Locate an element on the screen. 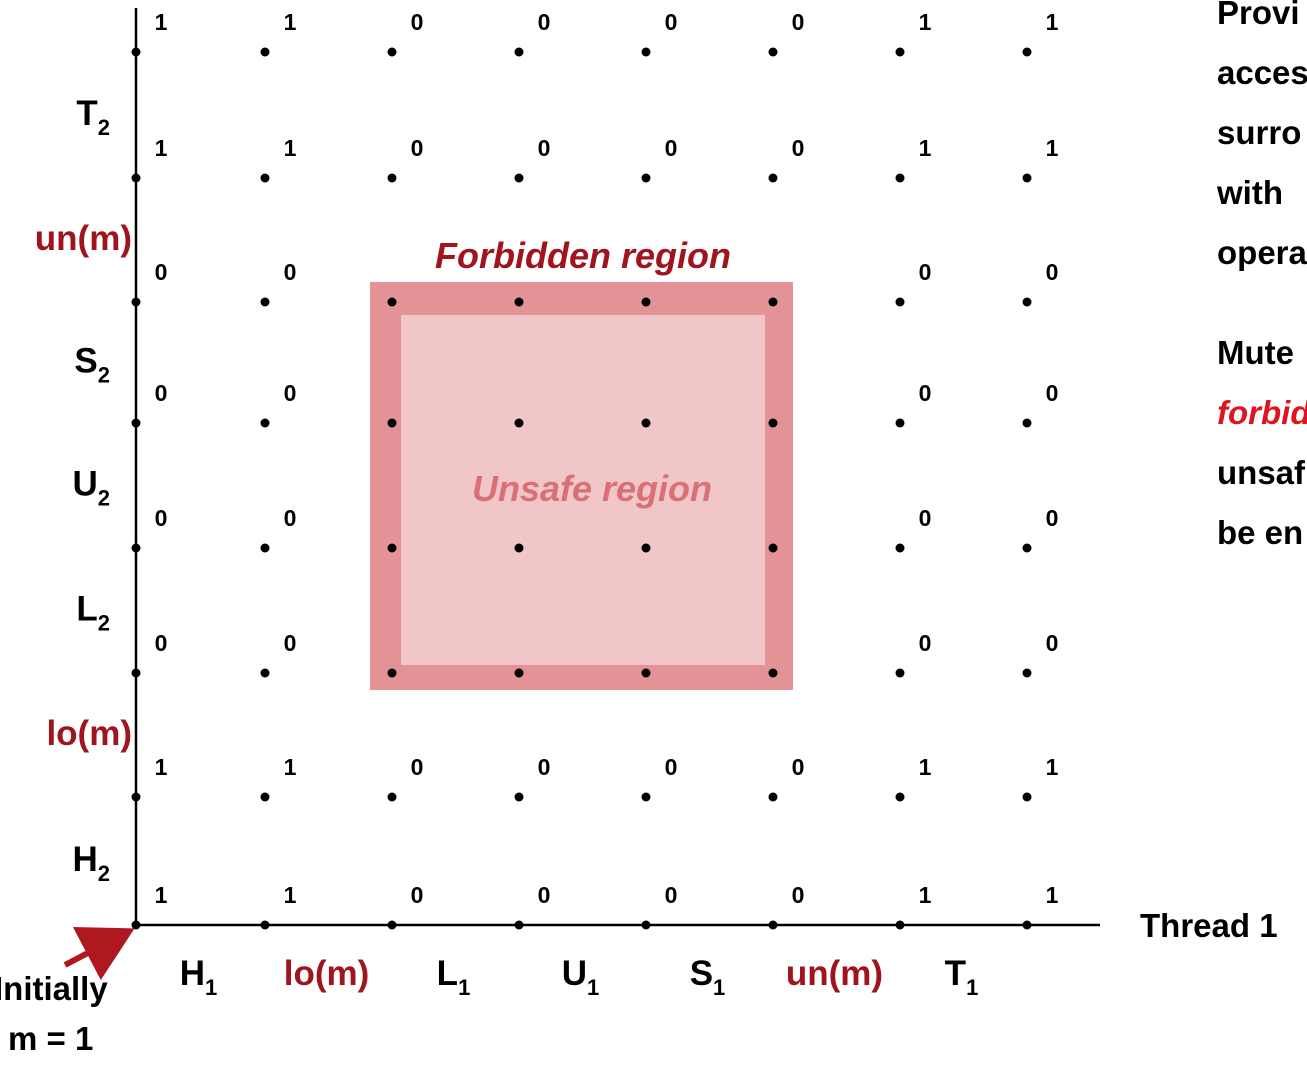  note2-line4: be en is located at coordinates (1260, 532).